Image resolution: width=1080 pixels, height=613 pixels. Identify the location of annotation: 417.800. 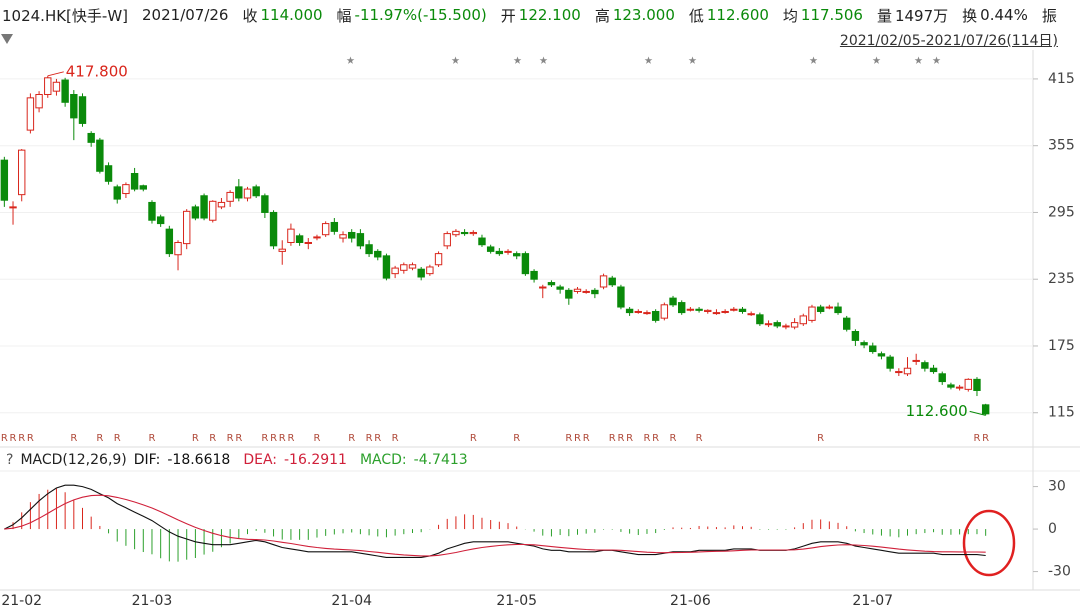
(97, 71).